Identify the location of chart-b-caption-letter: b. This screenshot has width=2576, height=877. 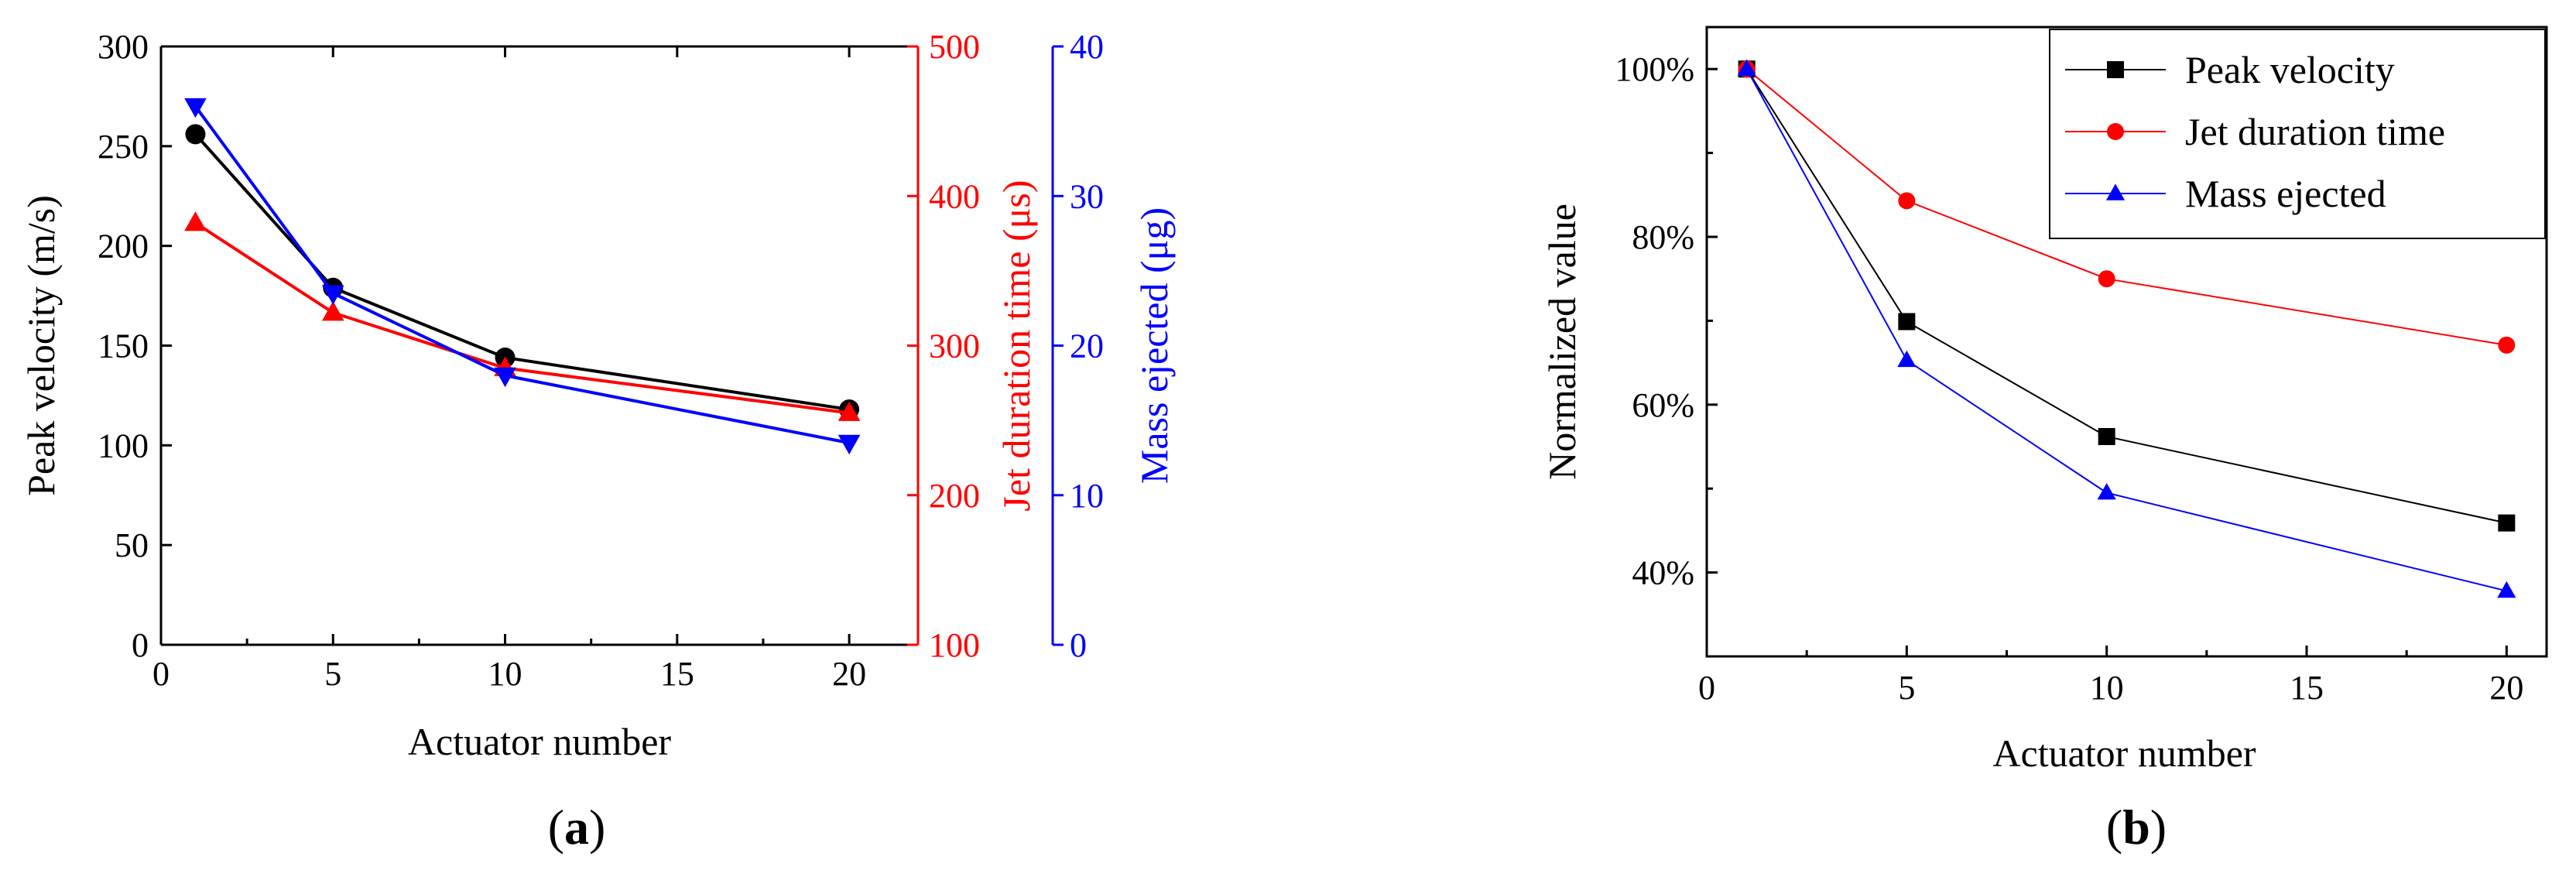
(2136, 827).